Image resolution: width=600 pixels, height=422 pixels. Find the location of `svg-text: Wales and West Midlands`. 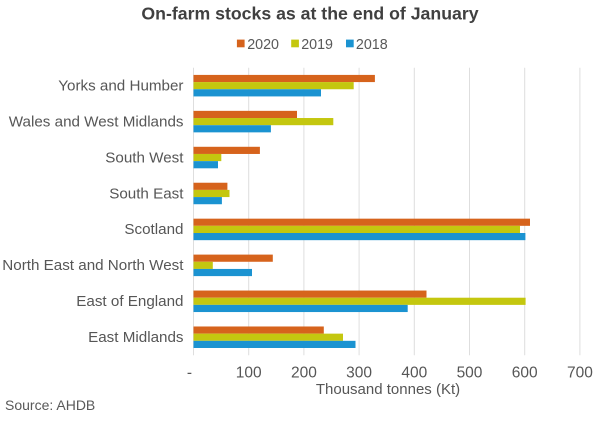

svg-text: Wales and West Midlands is located at coordinates (96, 121).